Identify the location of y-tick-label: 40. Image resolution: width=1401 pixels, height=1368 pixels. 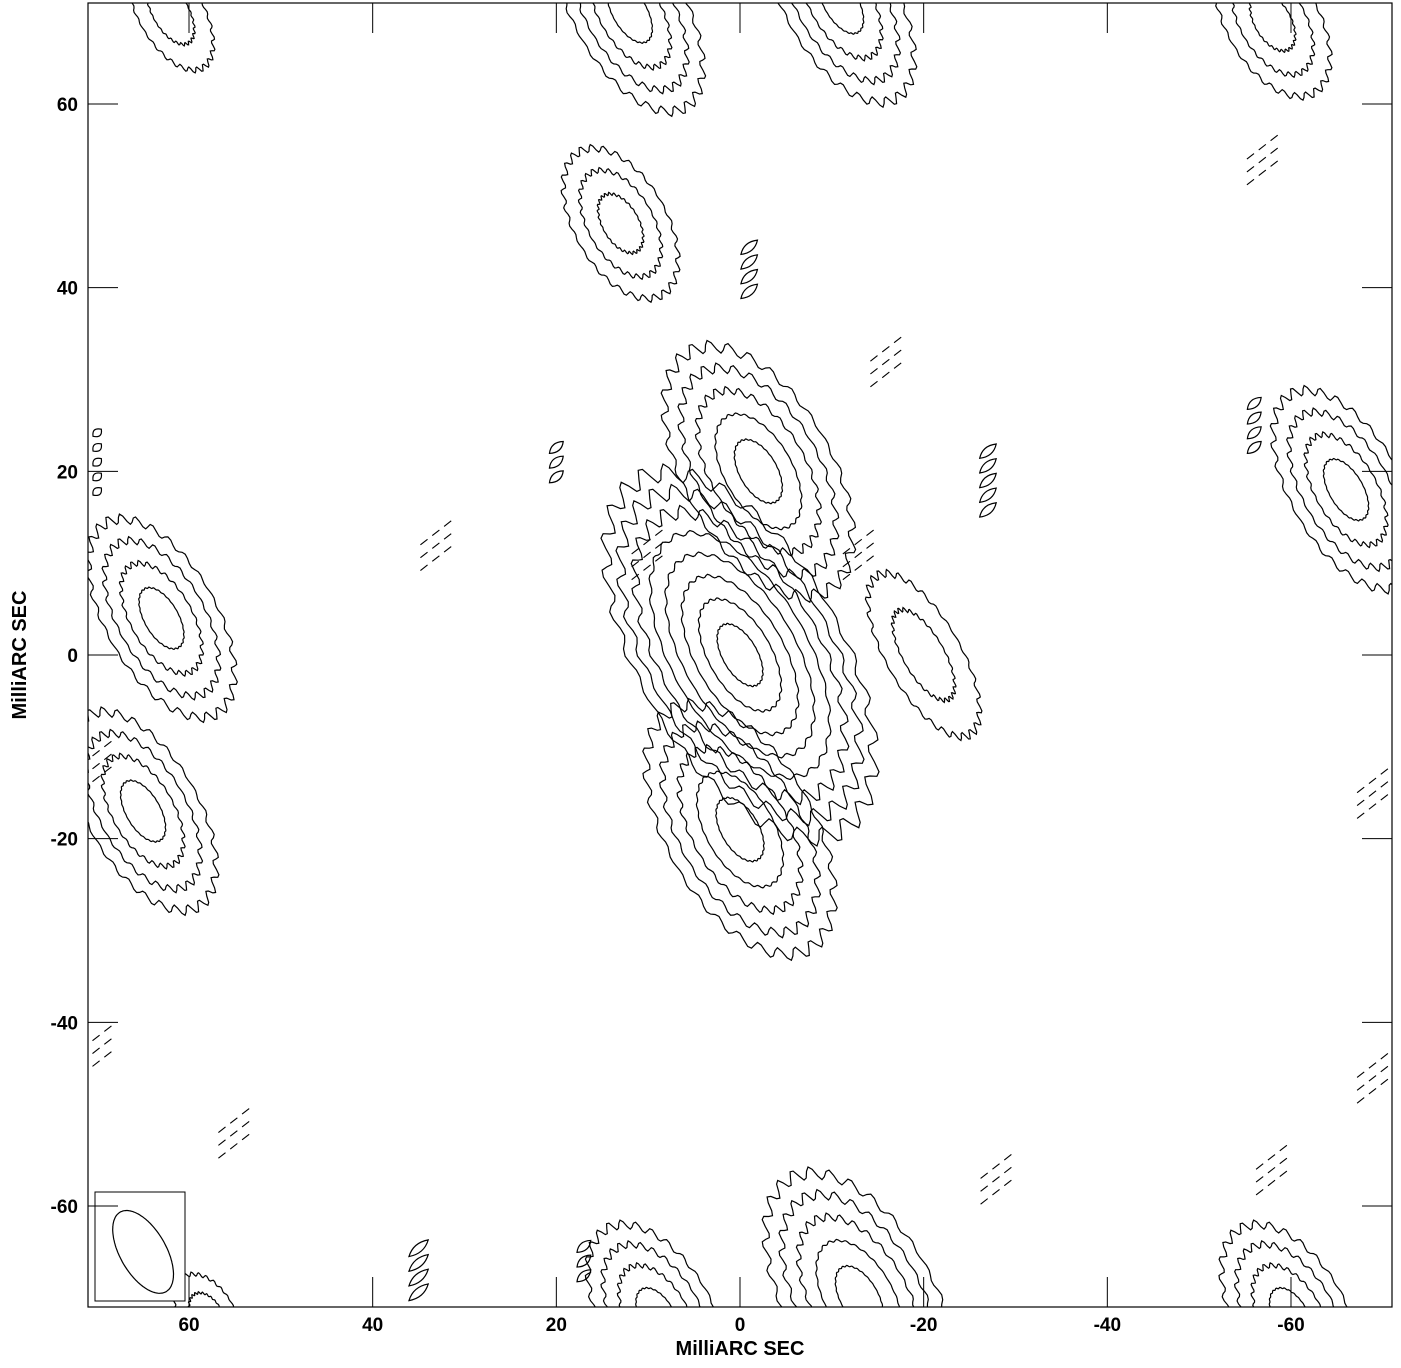
(67, 289).